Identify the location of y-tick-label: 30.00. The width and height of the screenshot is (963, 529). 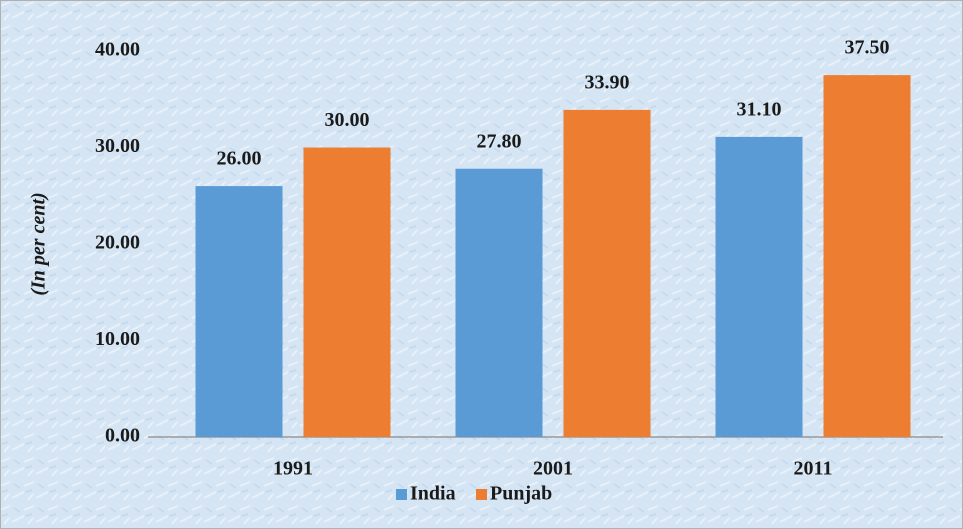
(117, 146).